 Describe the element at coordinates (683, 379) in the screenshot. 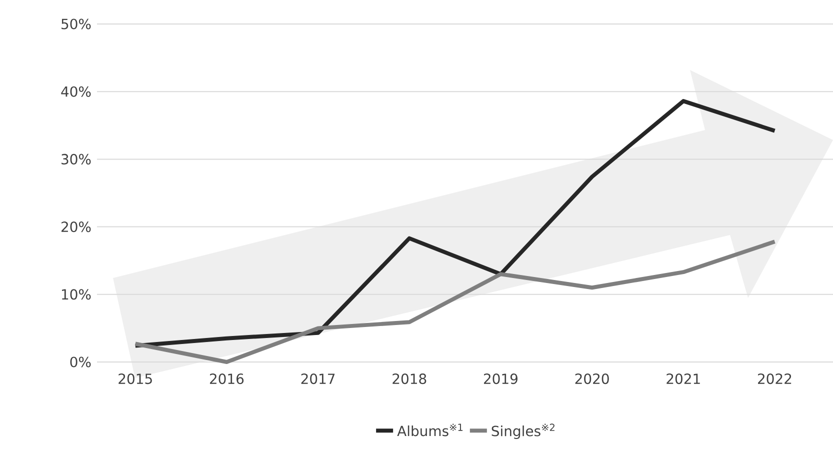

I see `x-tick-label: 2021` at that location.